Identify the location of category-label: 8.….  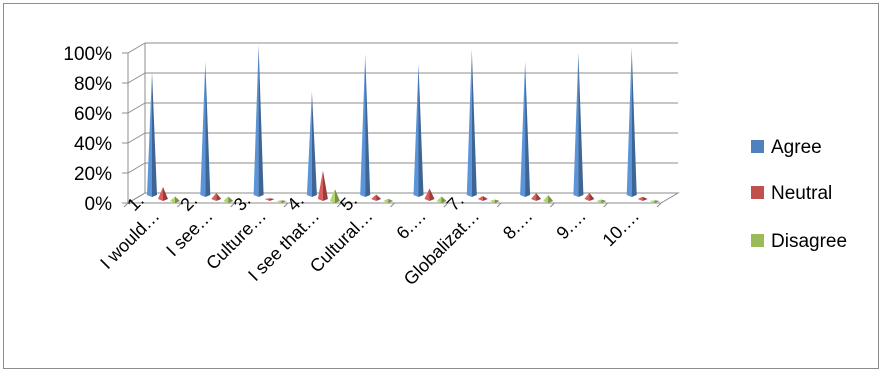
(517, 224).